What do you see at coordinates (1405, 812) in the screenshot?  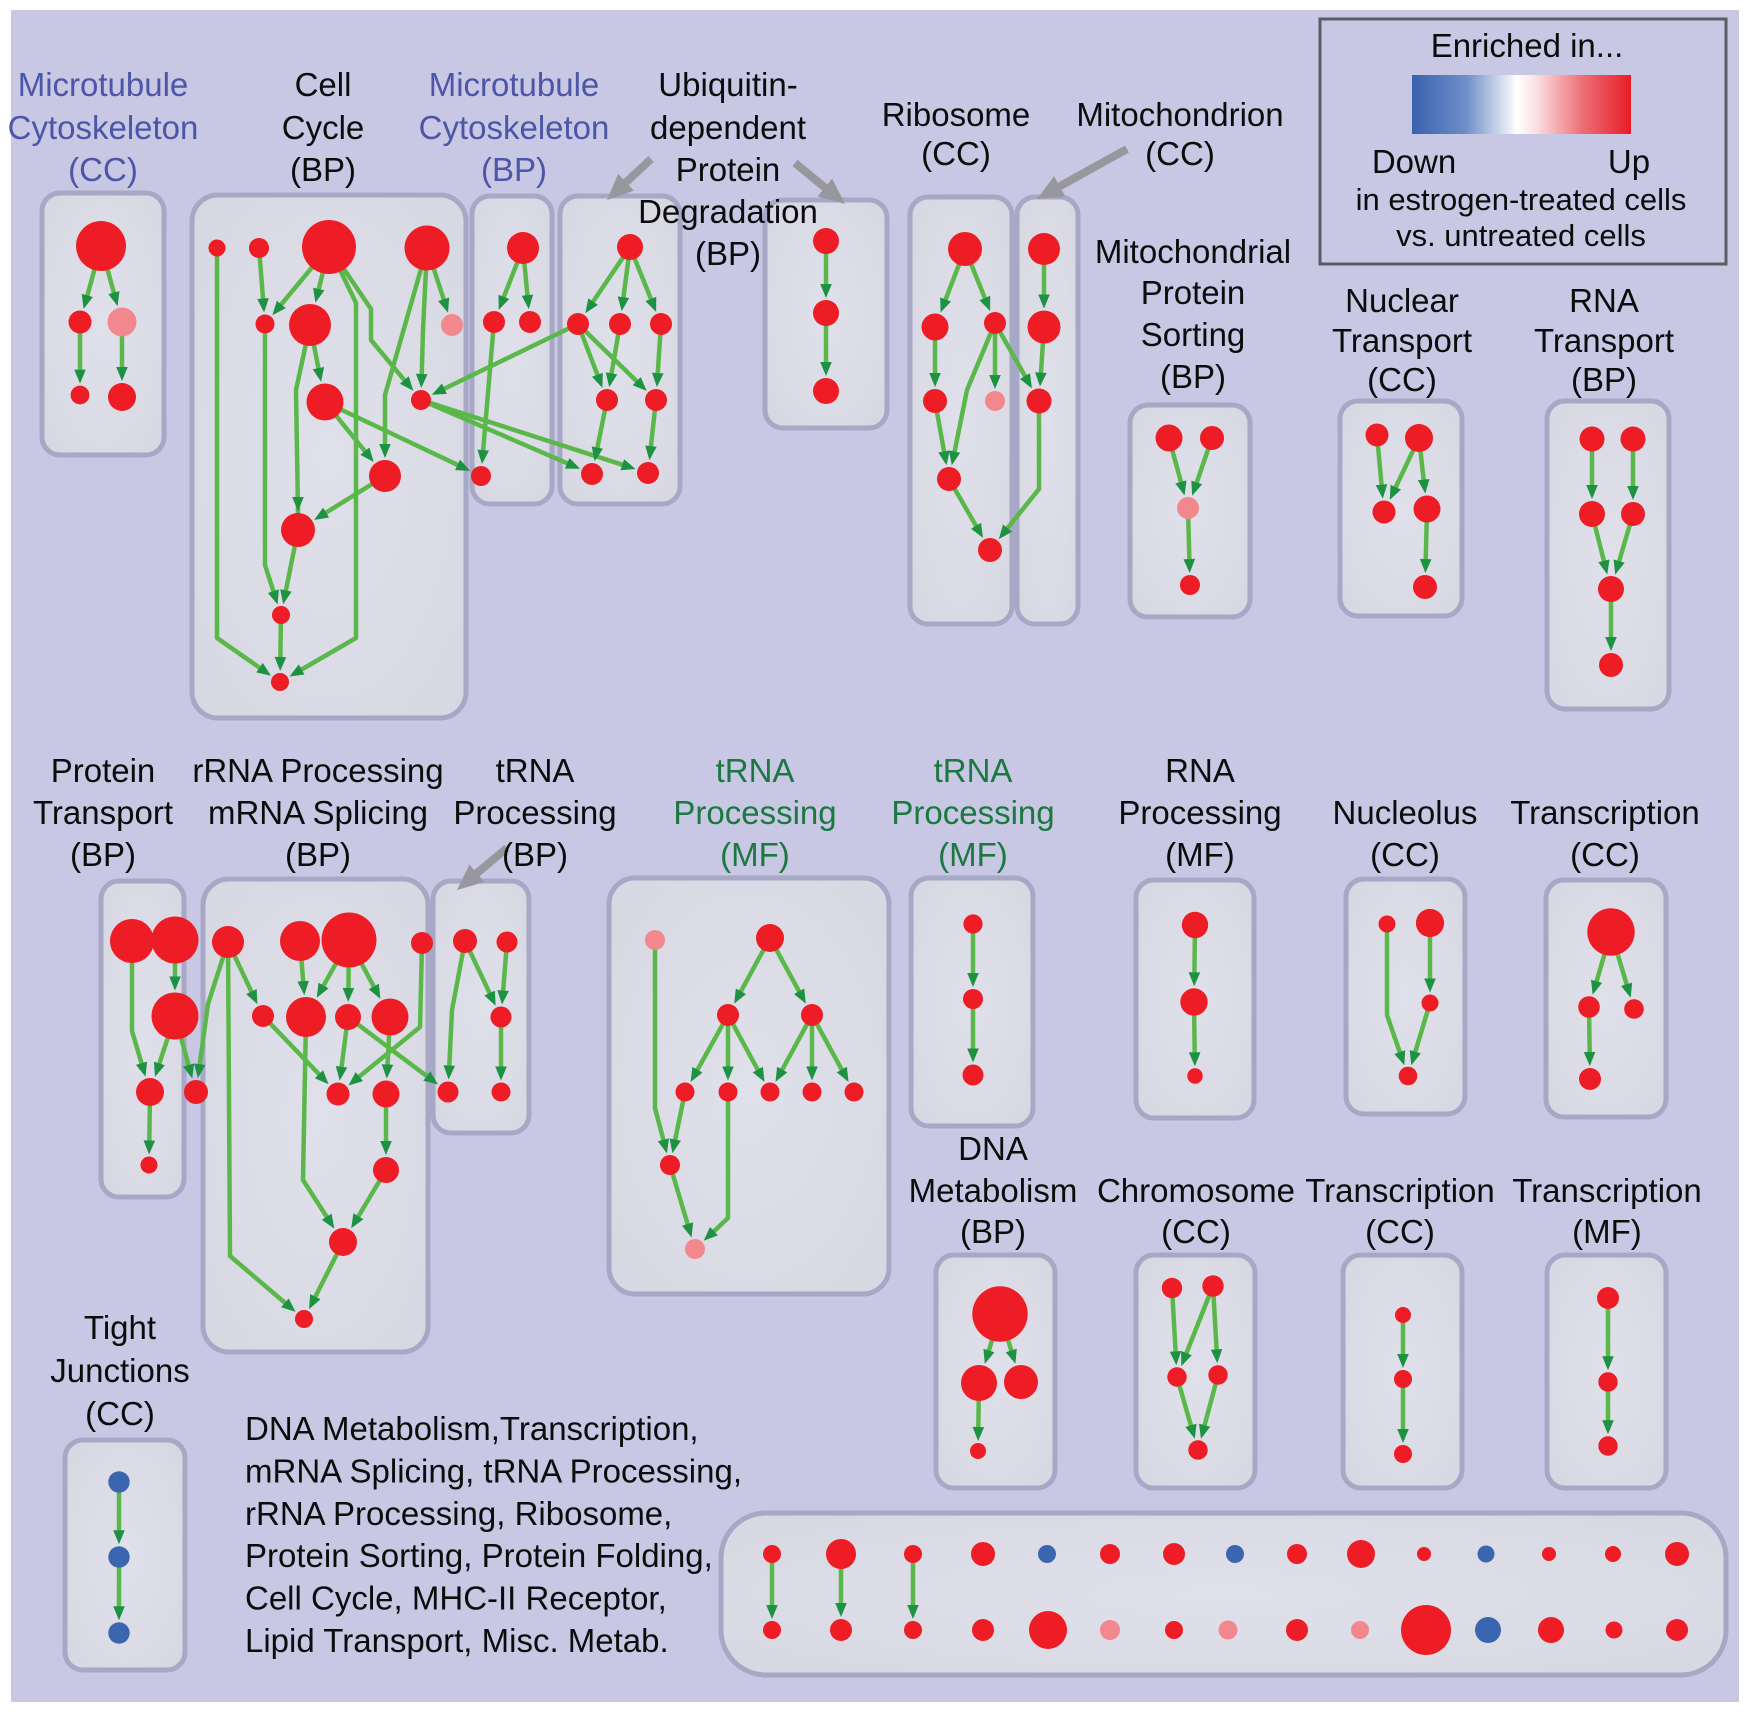 I see `svg-text: Nucleolus` at bounding box center [1405, 812].